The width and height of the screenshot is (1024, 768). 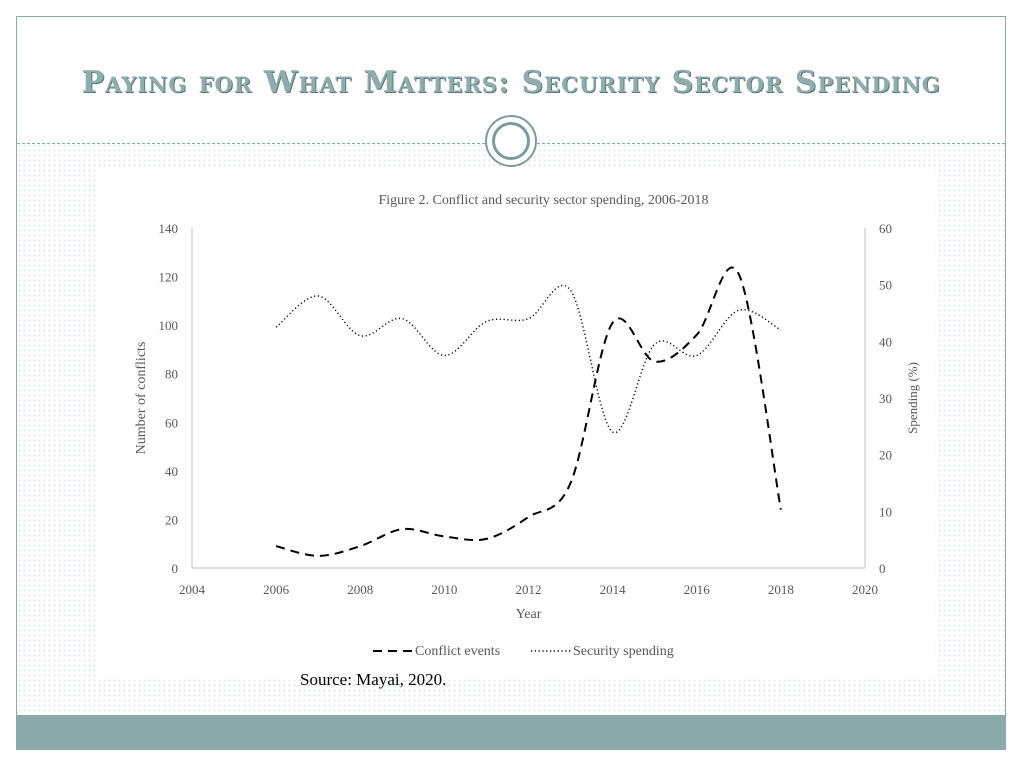 I want to click on y-tick-label-right: 60, so click(x=885, y=228).